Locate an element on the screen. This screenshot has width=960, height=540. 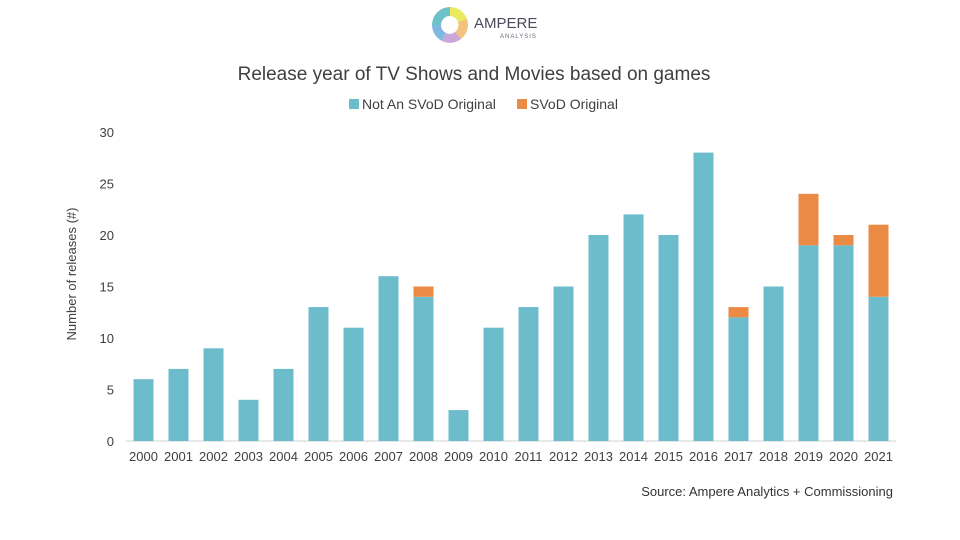
x-tick-label: 2005 is located at coordinates (318, 456).